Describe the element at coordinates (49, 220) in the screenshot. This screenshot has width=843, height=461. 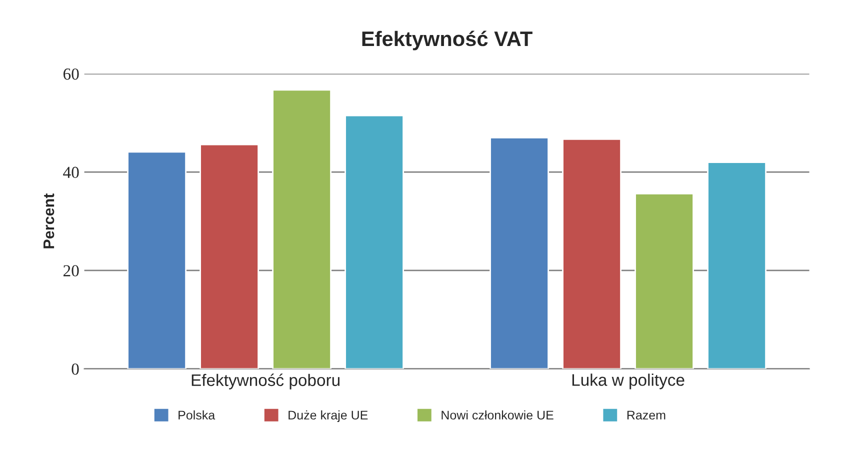
I see `y-axis-title: Percent` at that location.